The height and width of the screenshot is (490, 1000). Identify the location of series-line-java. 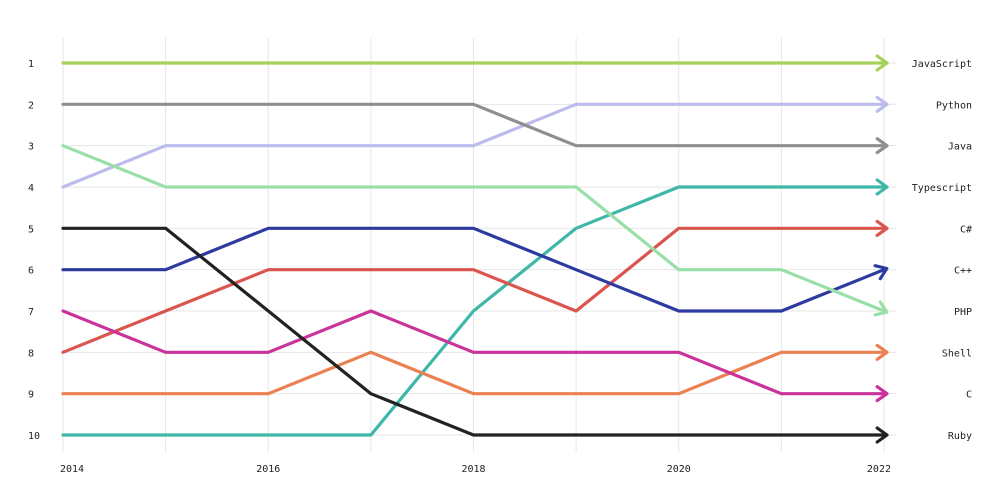
(473, 125).